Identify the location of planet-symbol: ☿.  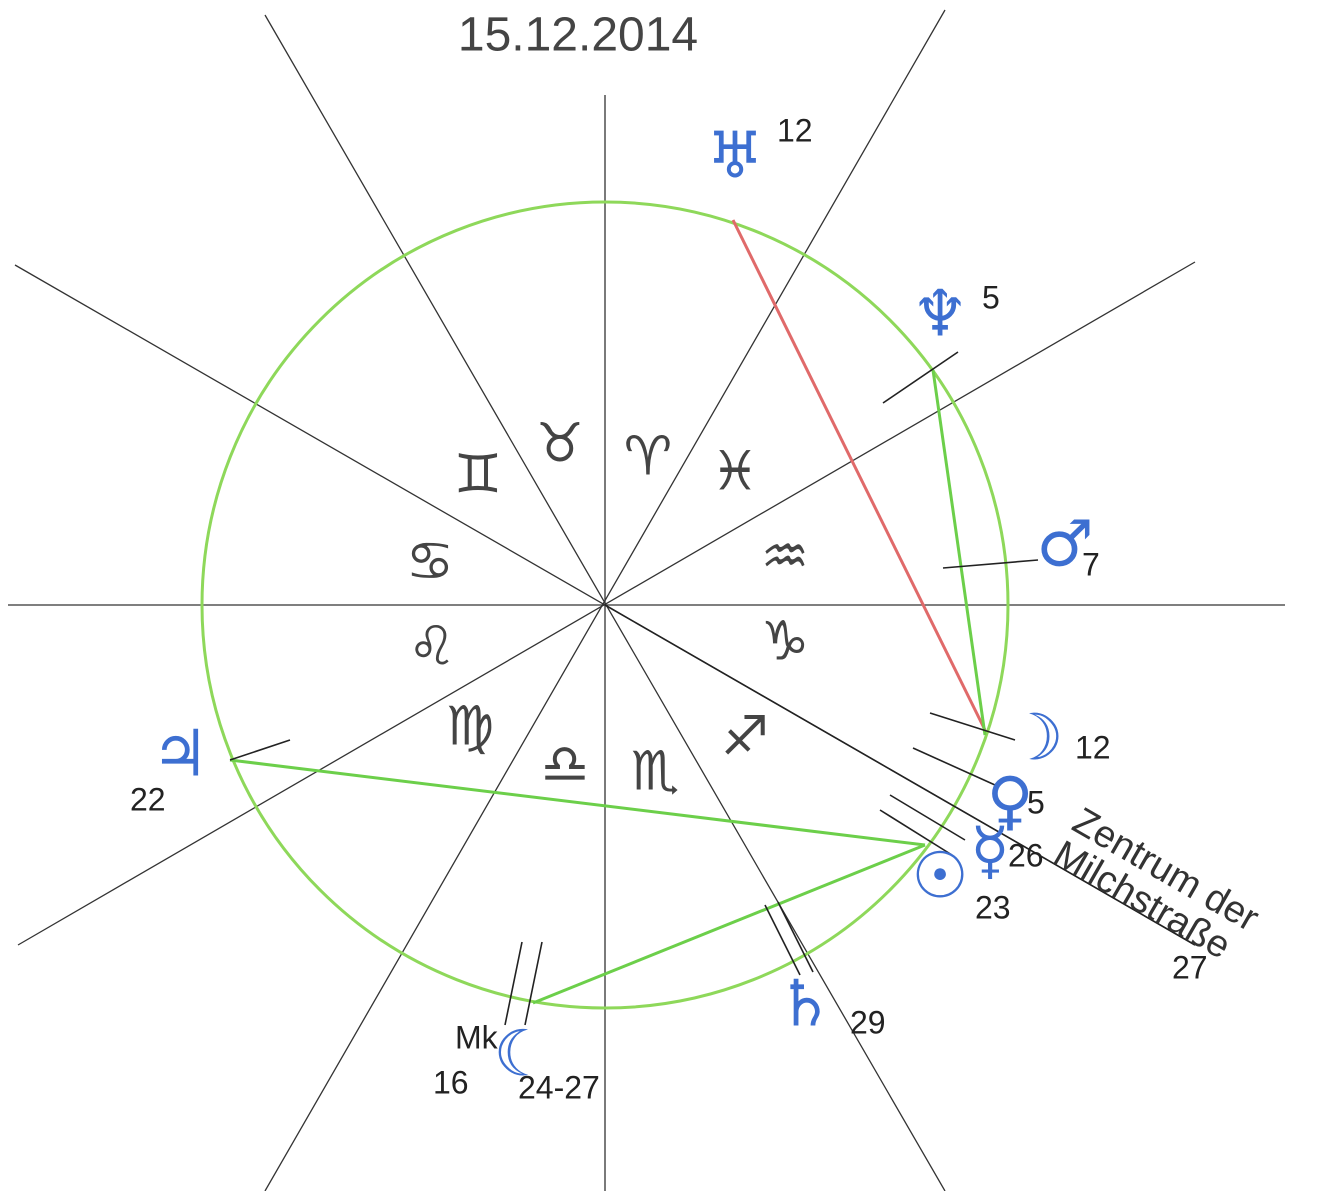
(989, 852).